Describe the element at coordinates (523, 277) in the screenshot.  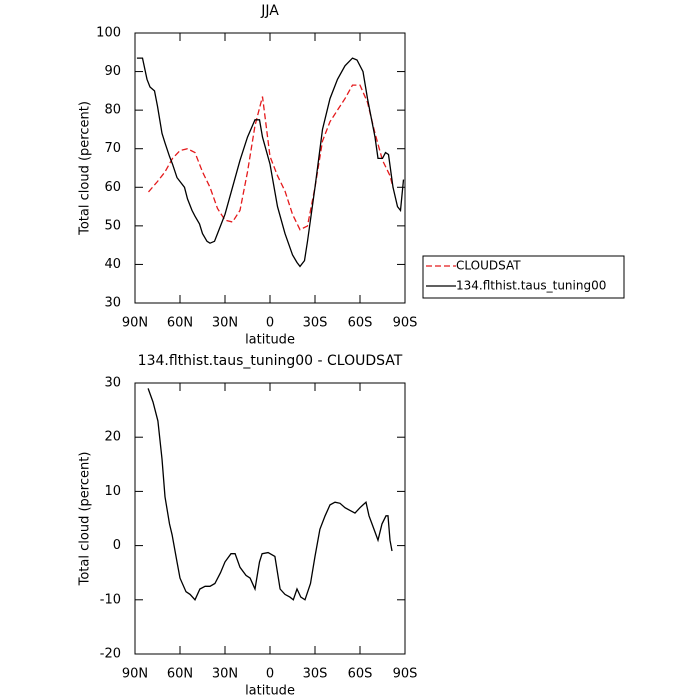
I see `legend-box` at that location.